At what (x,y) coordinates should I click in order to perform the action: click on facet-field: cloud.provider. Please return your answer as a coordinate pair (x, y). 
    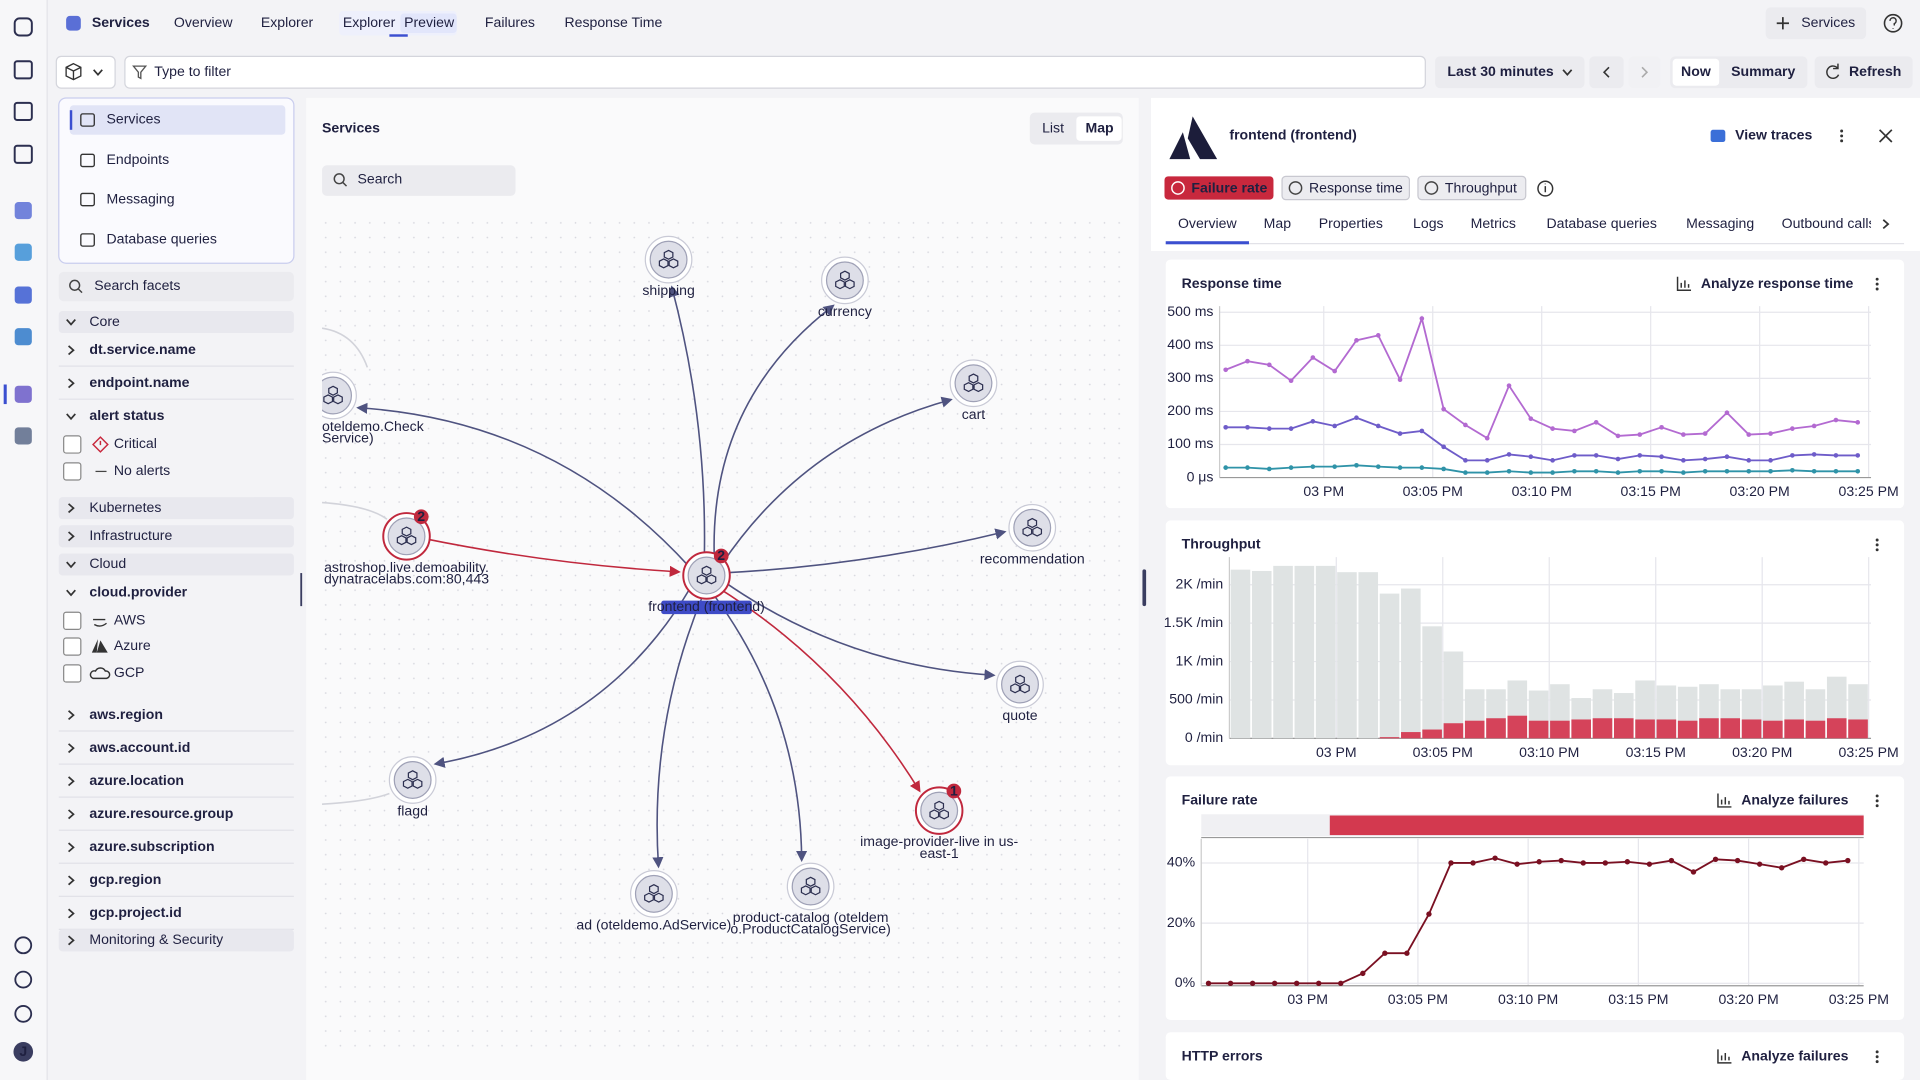
    Looking at the image, I should click on (138, 591).